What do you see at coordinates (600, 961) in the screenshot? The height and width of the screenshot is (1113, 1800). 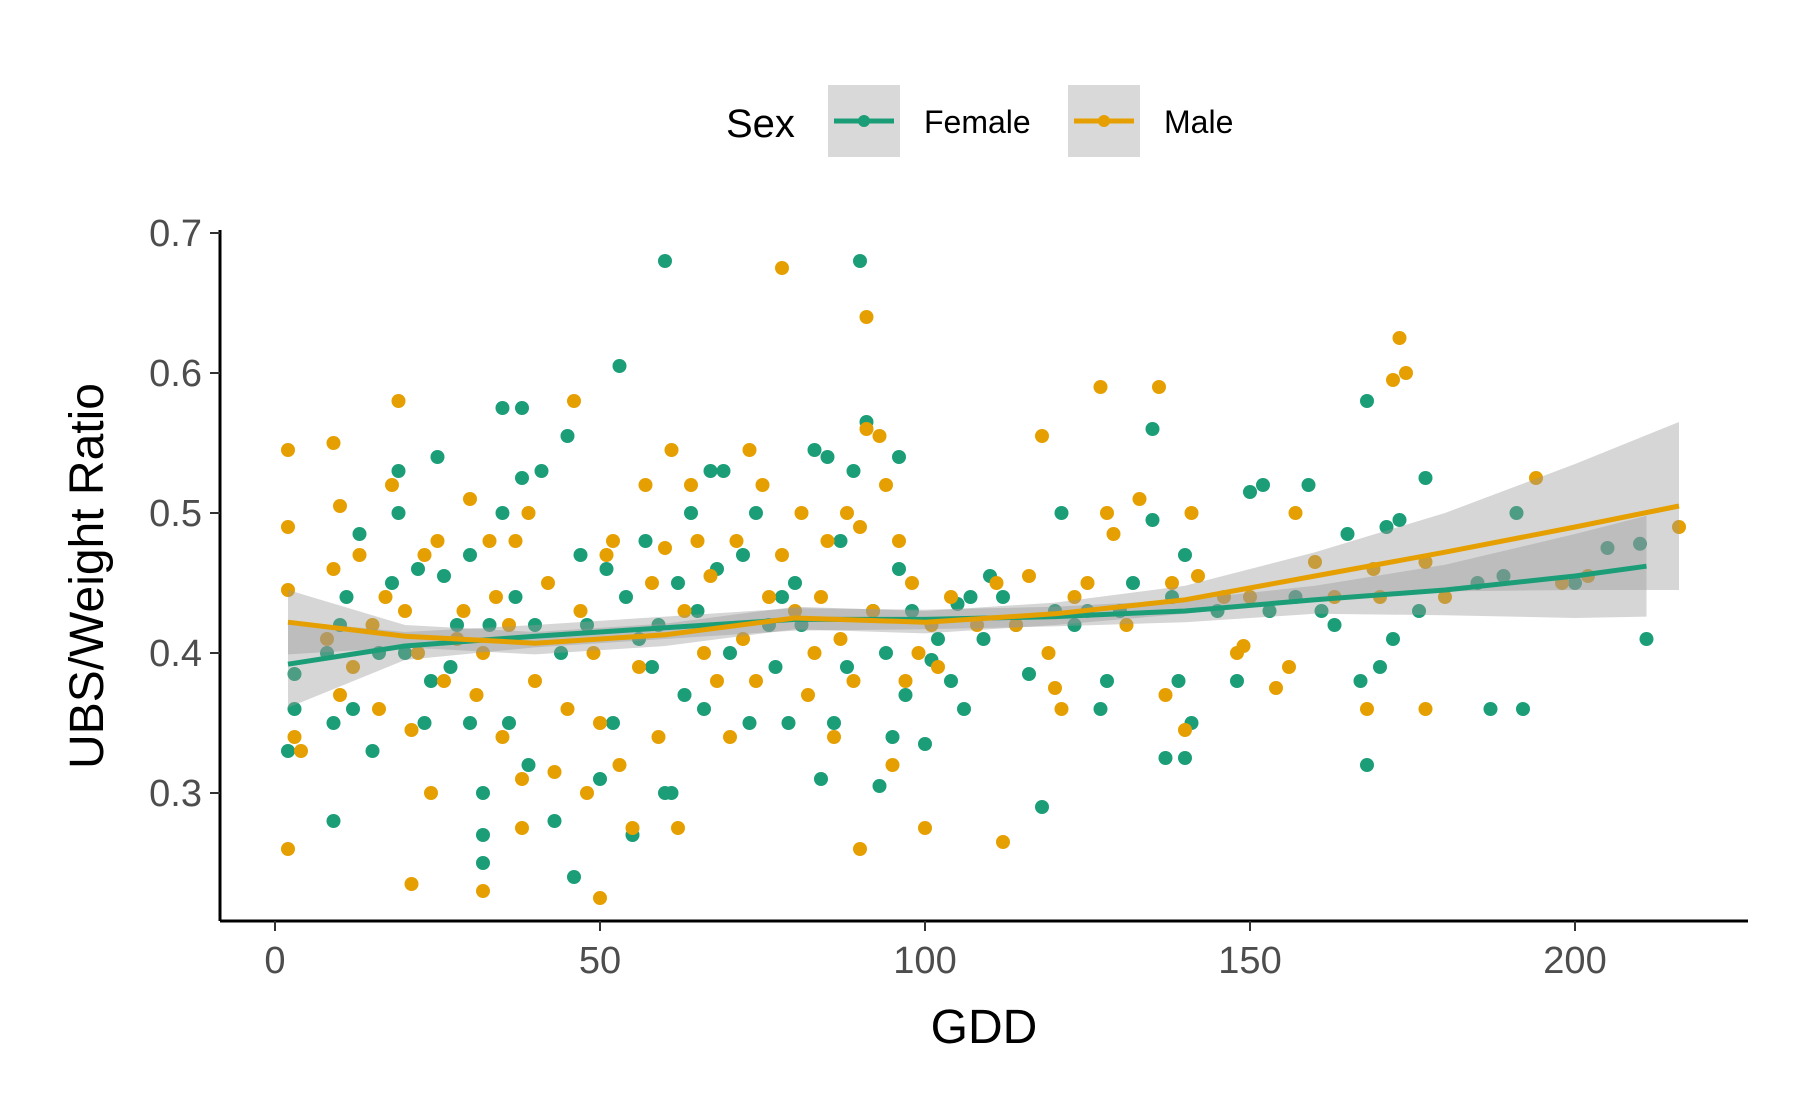 I see `x-tick-label: 50` at bounding box center [600, 961].